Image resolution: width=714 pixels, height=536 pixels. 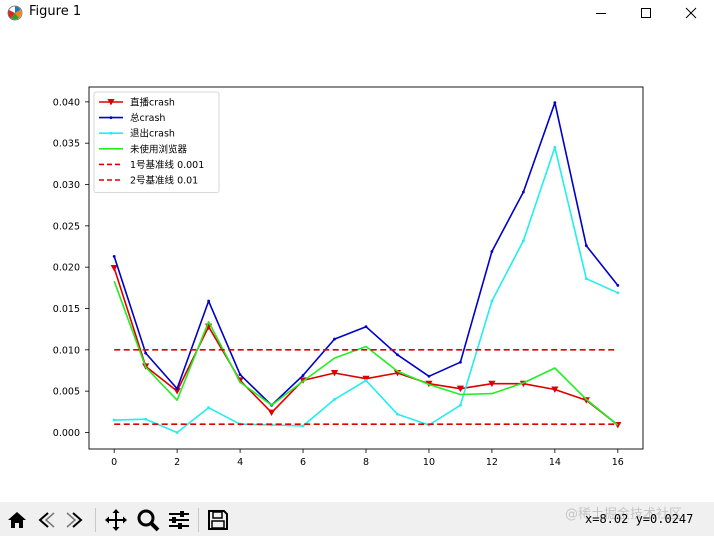 I want to click on x-tick-label: 10, so click(x=429, y=462).